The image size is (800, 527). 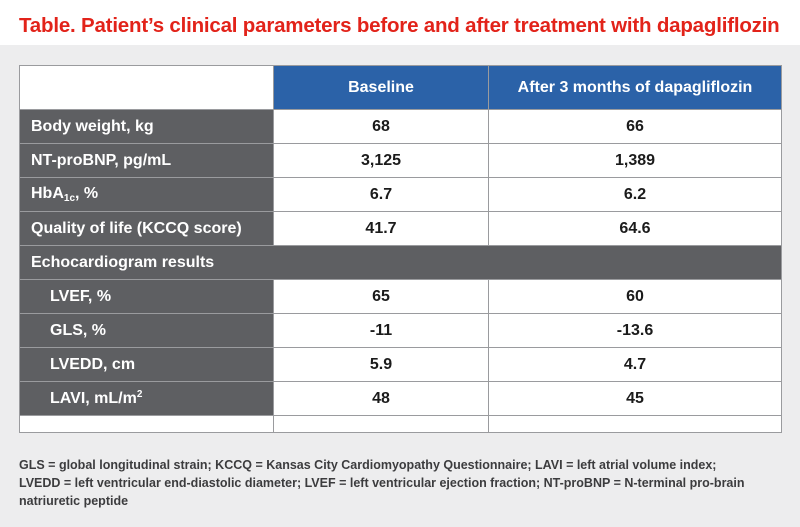 I want to click on table-header-row: Baseline After 3 months of dapagliflozin, so click(x=400, y=87).